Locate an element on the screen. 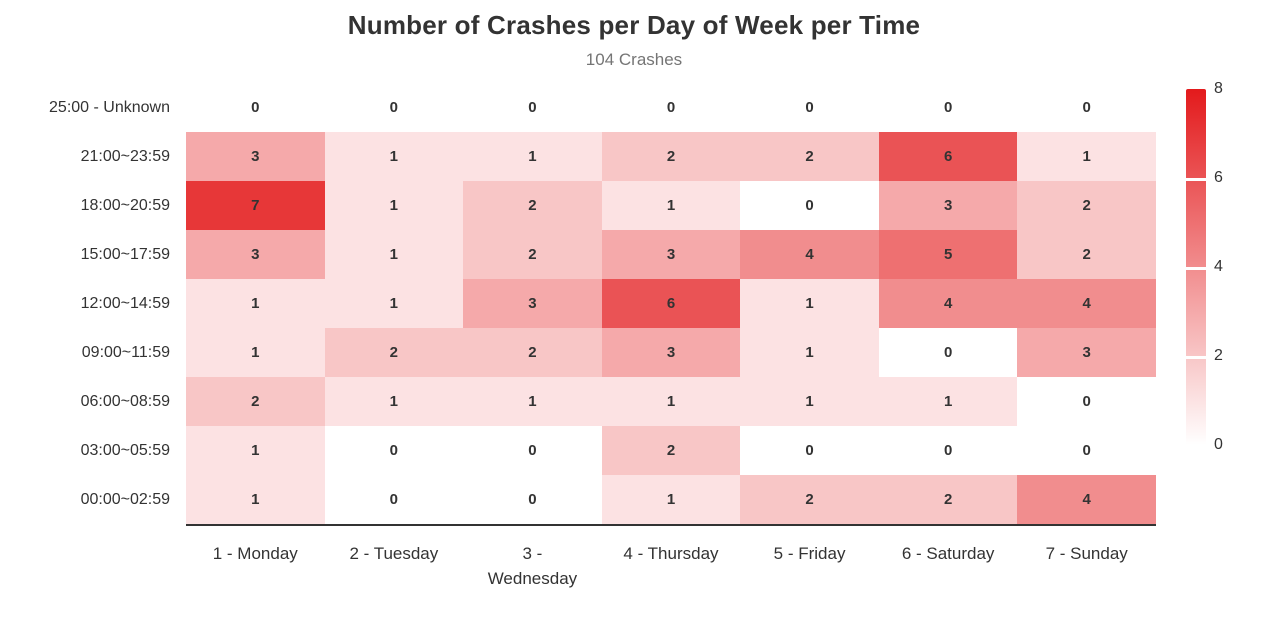 This screenshot has height=644, width=1268. y-axis-label: 21:00~23:59 is located at coordinates (125, 156).